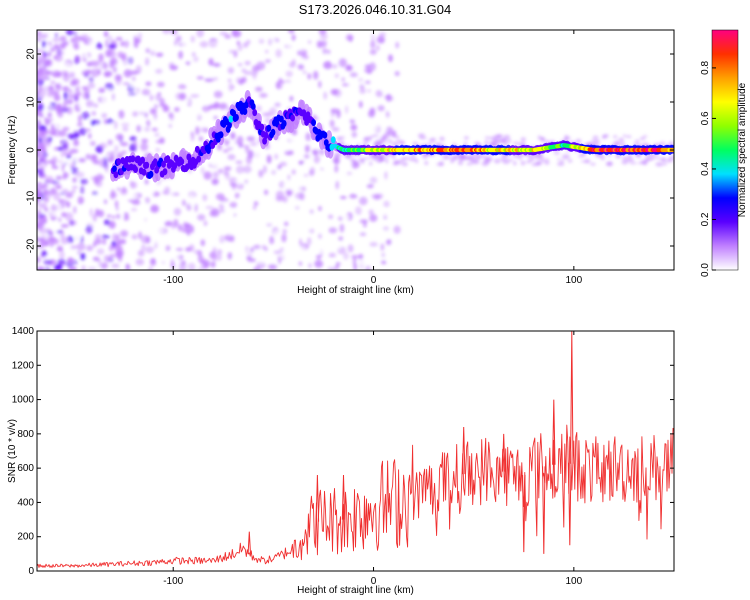 This screenshot has width=750, height=600. What do you see at coordinates (355, 290) in the screenshot?
I see `spectrogram-x-title: Height of straight line (km)` at bounding box center [355, 290].